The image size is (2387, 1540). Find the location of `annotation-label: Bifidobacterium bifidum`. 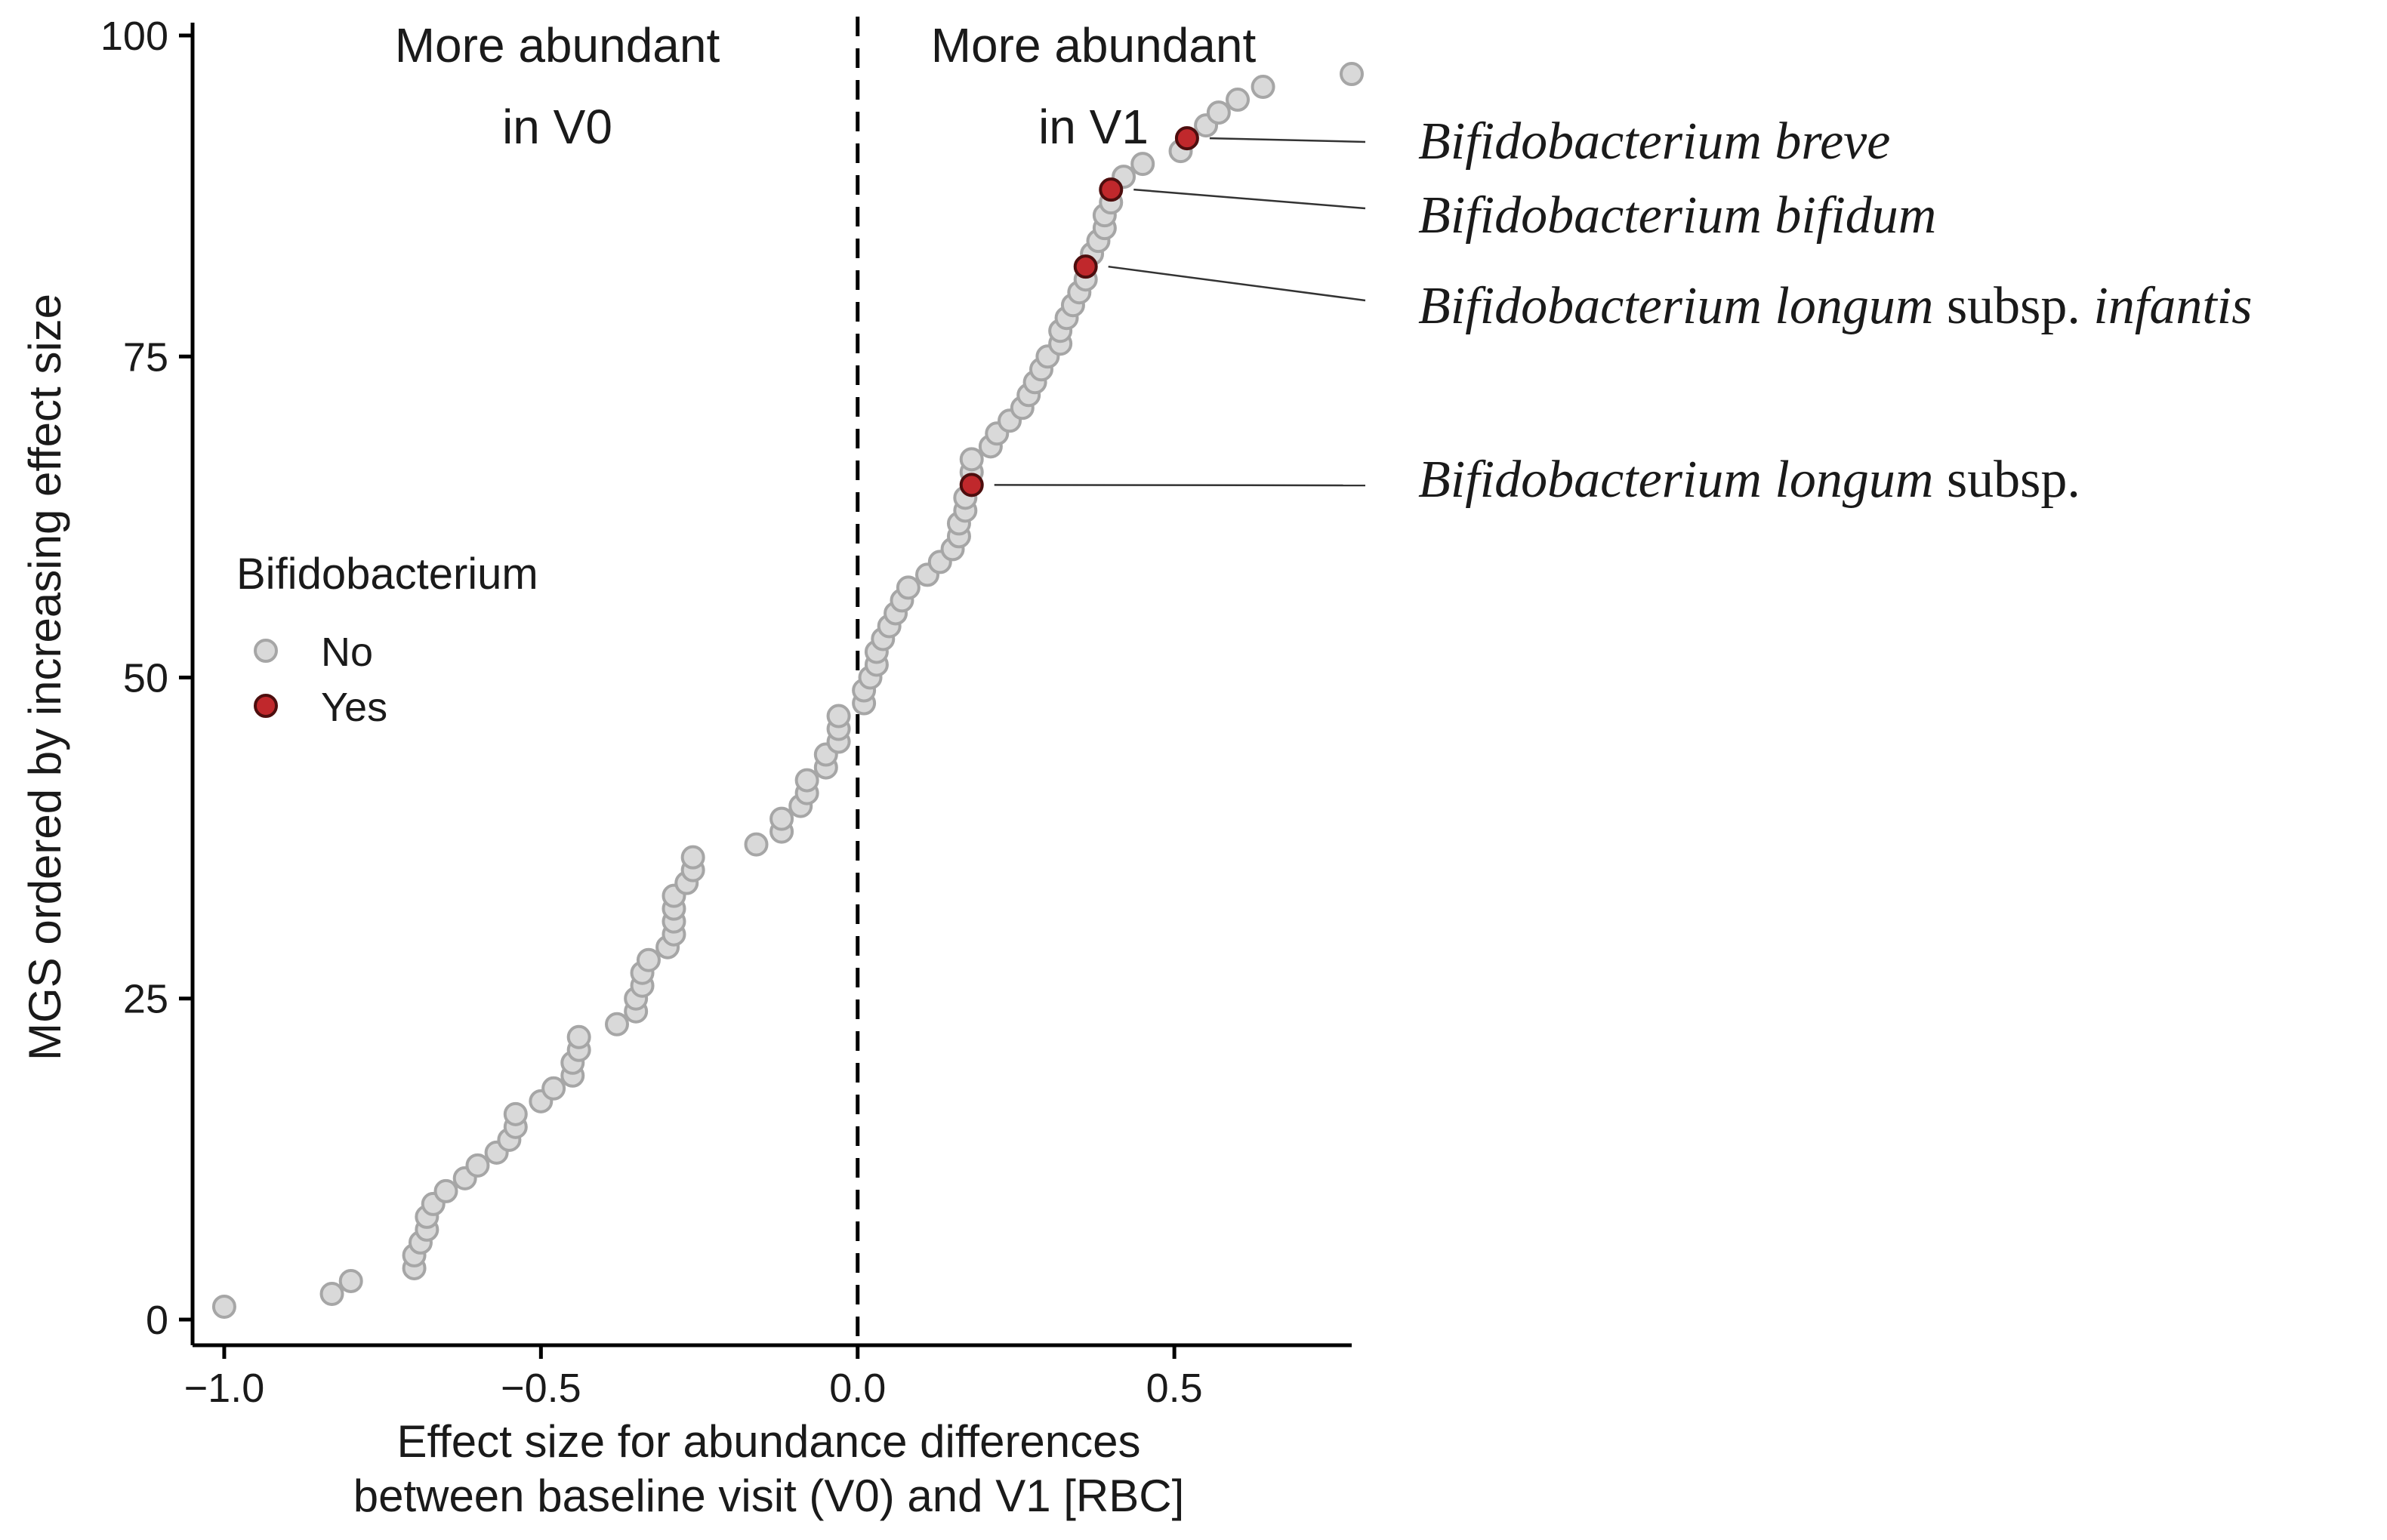

annotation-label: Bifidobacterium bifidum is located at coordinates (1677, 215).